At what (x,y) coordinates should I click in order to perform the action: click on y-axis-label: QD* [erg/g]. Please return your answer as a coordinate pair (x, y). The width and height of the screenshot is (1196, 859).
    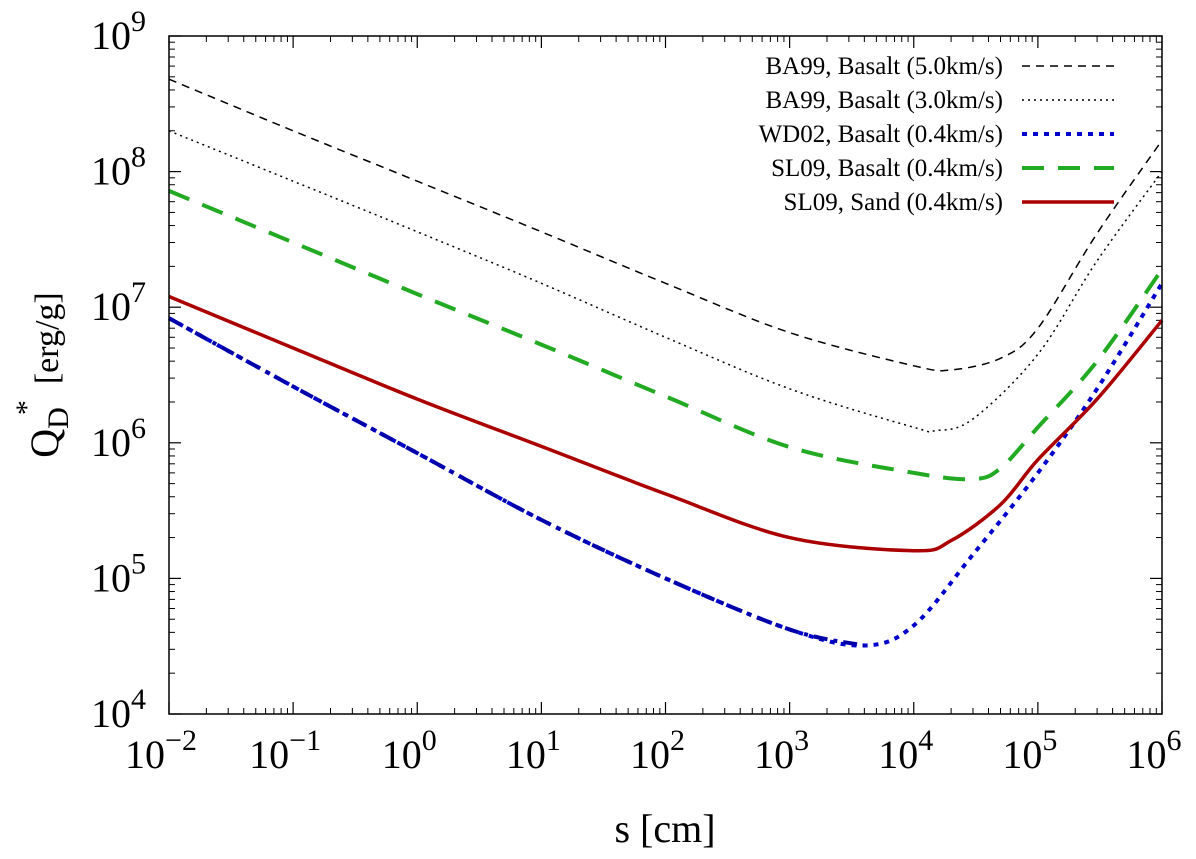
    Looking at the image, I should click on (42, 374).